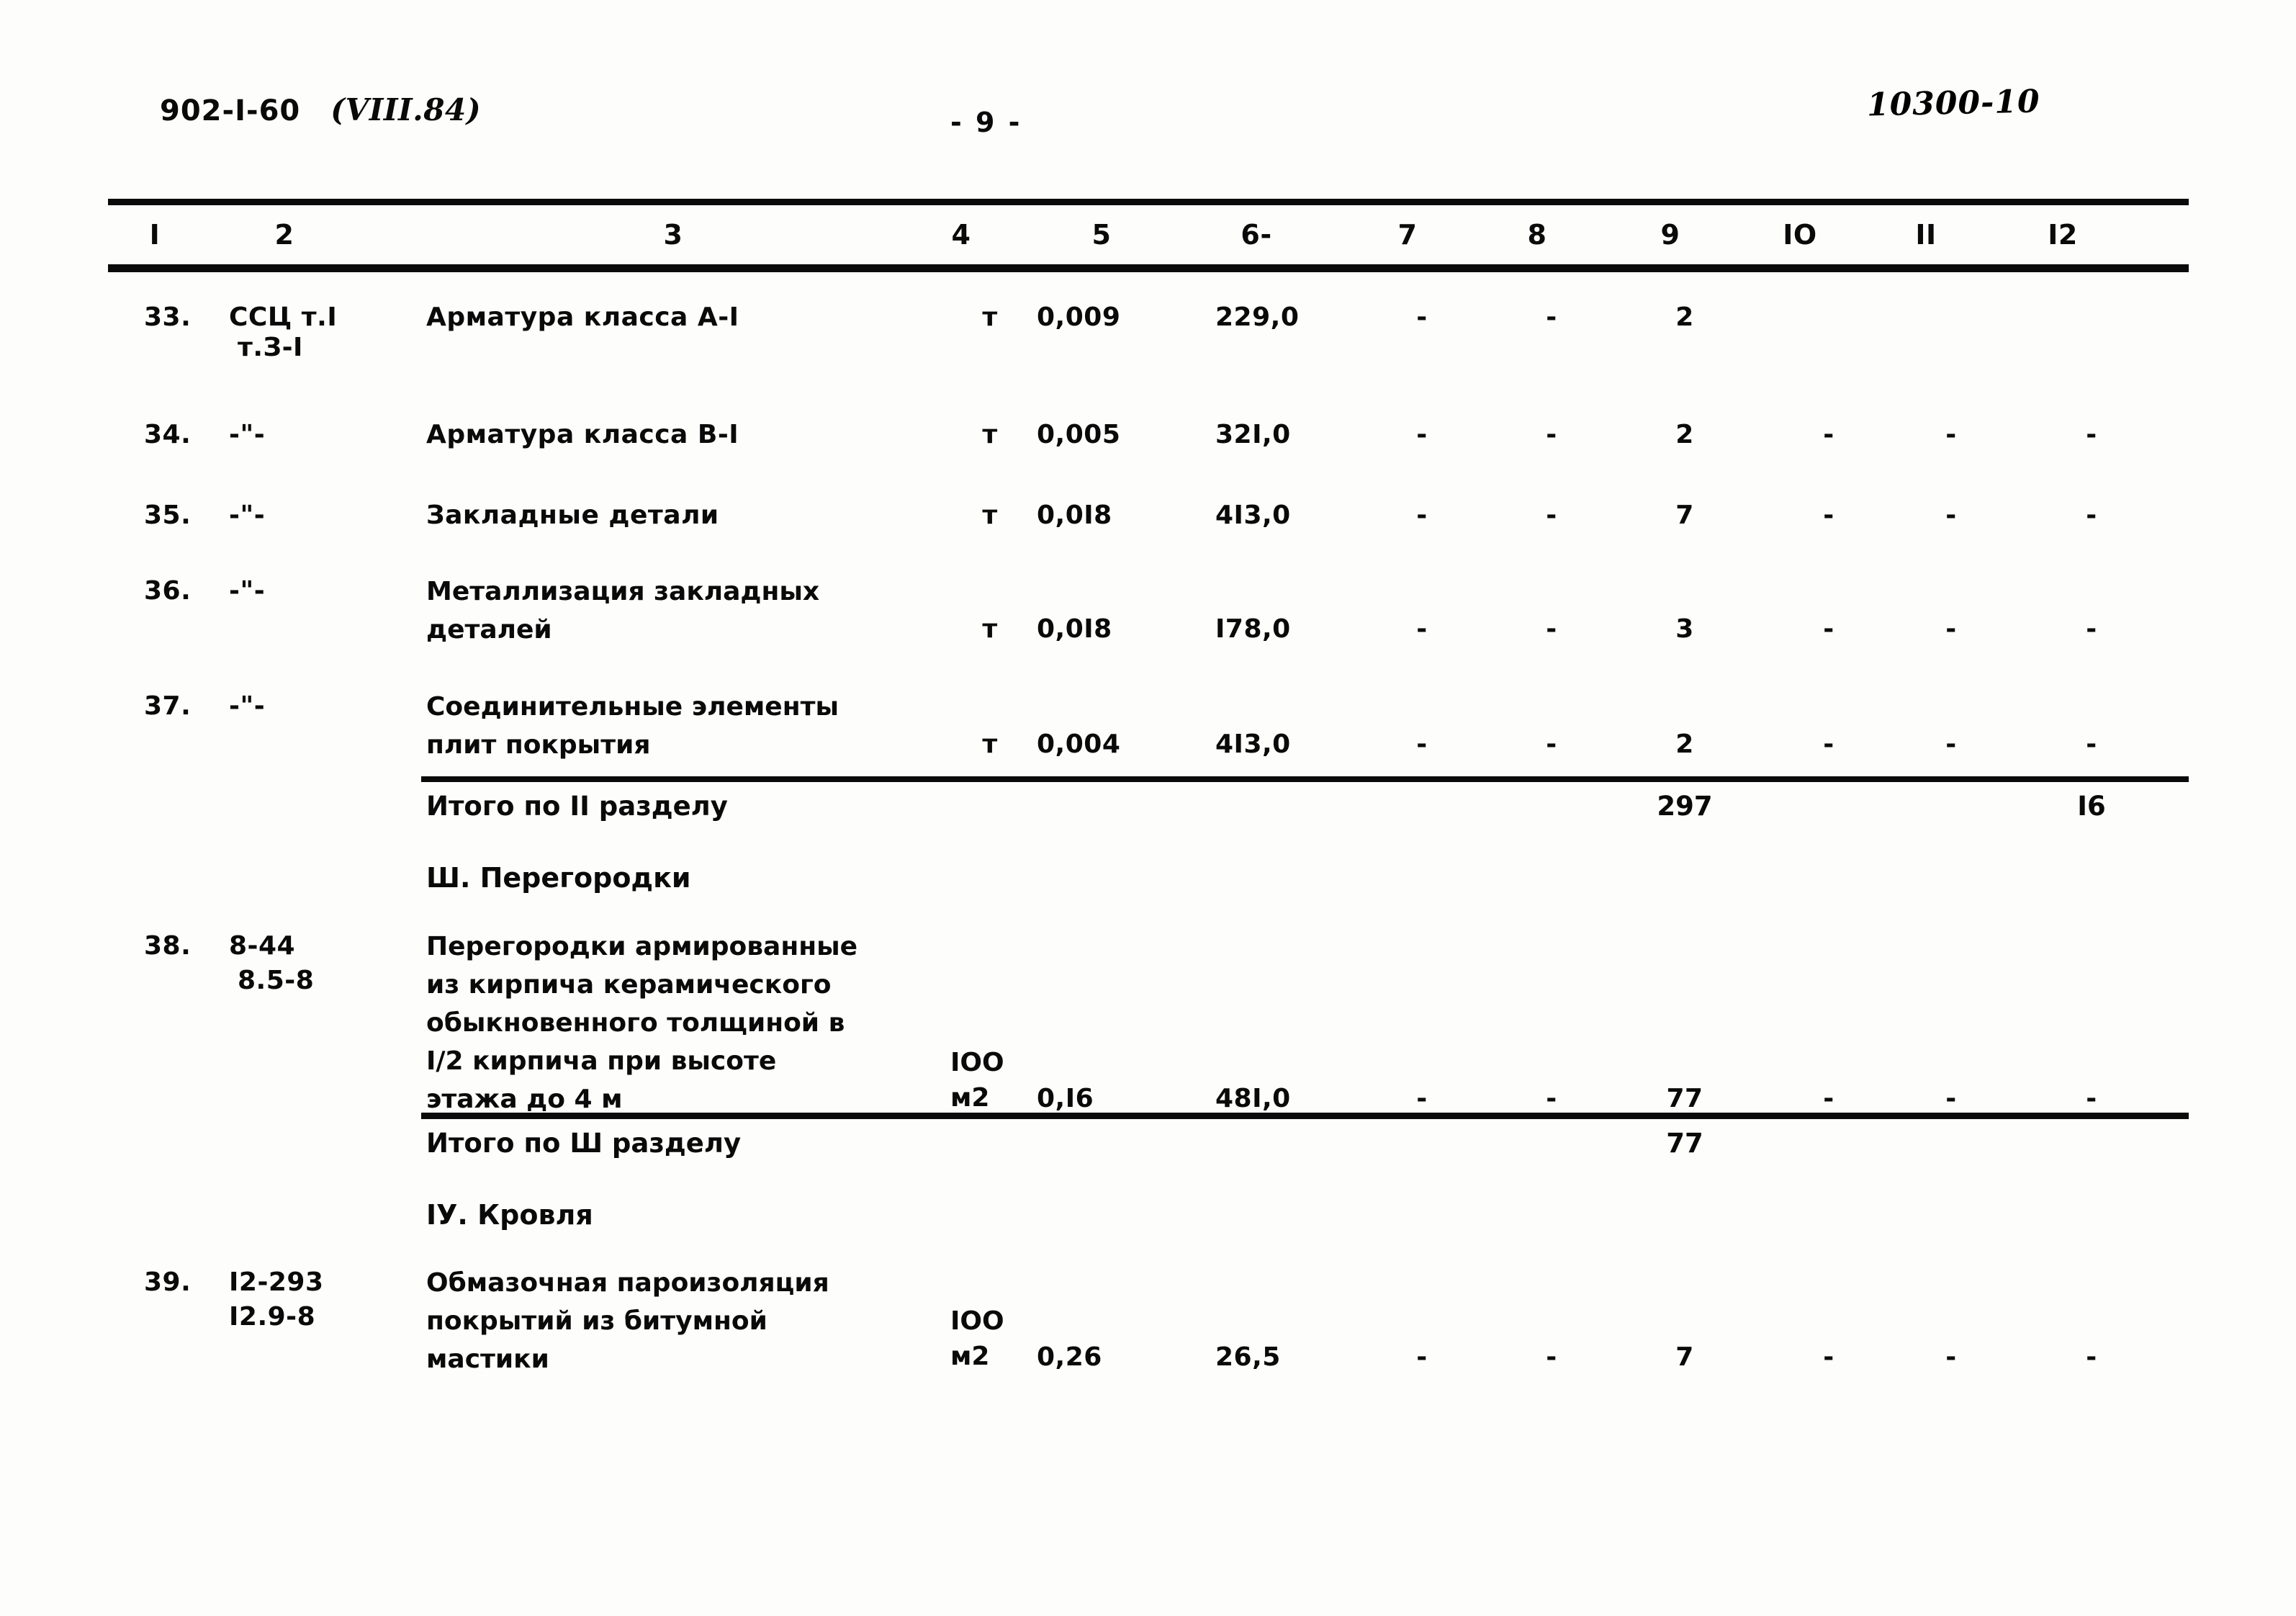 The height and width of the screenshot is (1616, 2296). I want to click on row-description: Соединительные элементы плит покрытия, so click(633, 726).